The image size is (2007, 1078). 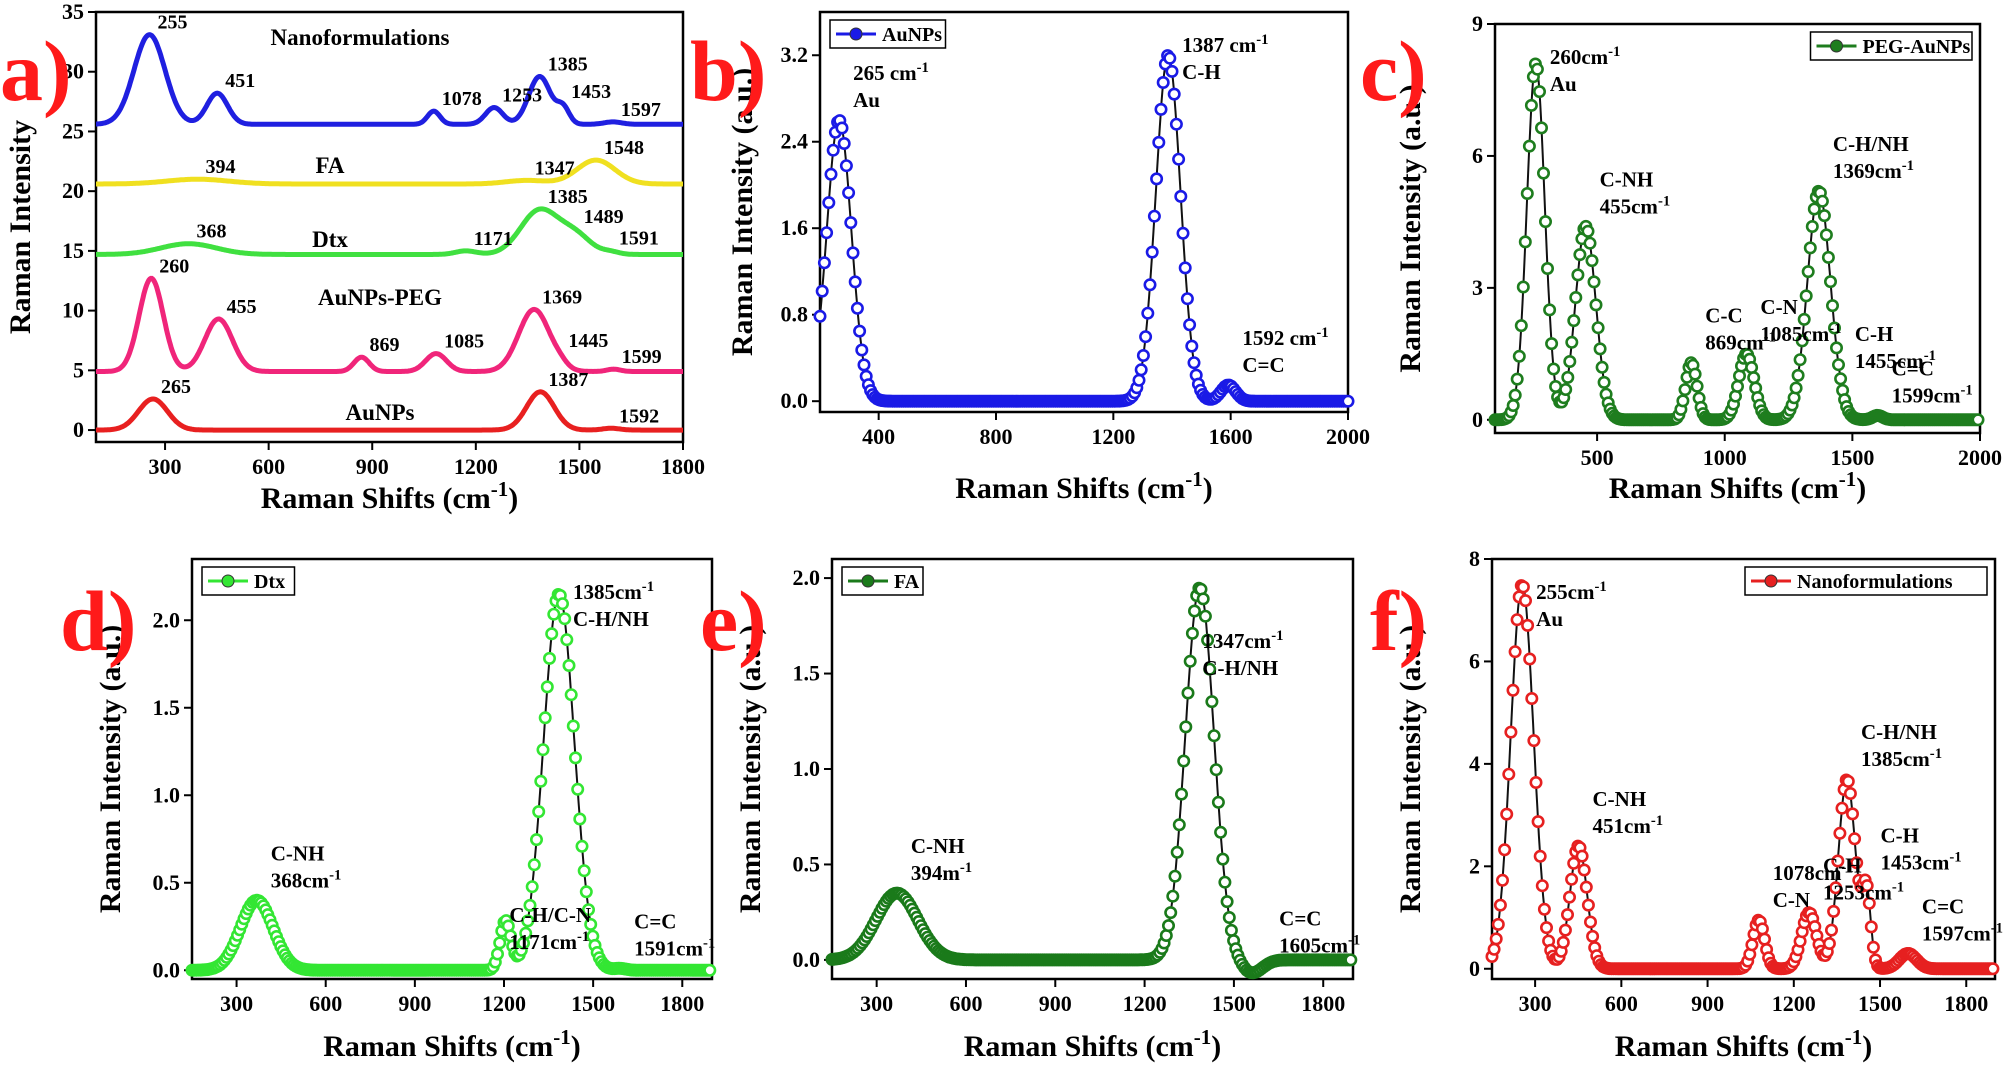 What do you see at coordinates (1771, 581) in the screenshot?
I see `legend-swatch-marker` at bounding box center [1771, 581].